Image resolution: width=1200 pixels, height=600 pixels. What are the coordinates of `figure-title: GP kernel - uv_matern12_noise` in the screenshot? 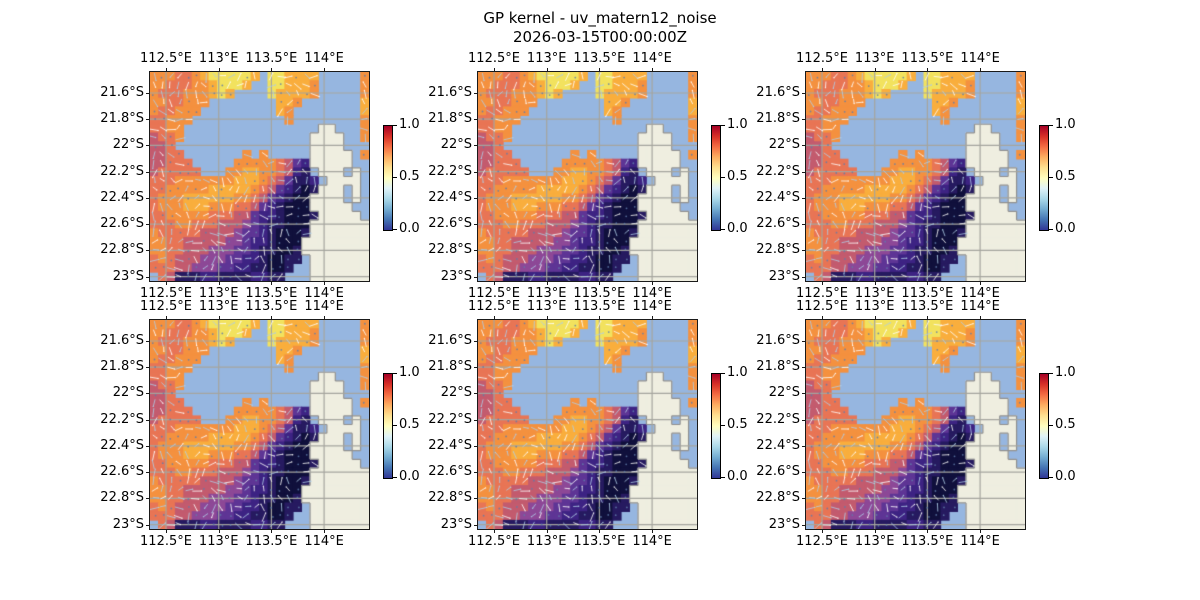 It's located at (600, 18).